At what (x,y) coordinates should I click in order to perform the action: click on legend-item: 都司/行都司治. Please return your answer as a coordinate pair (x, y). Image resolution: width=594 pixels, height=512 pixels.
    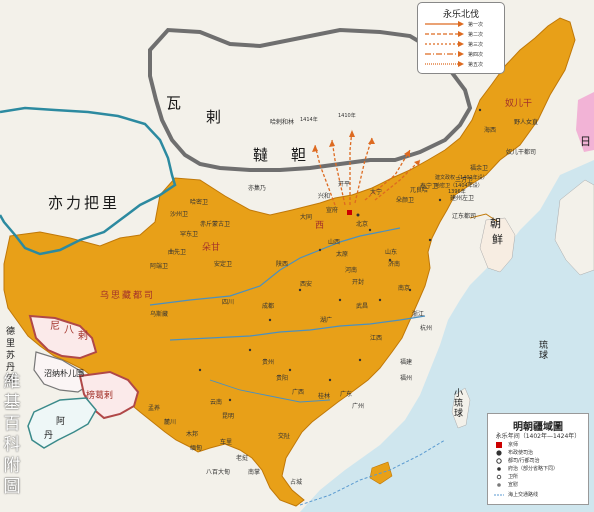
    Looking at the image, I should click on (540, 461).